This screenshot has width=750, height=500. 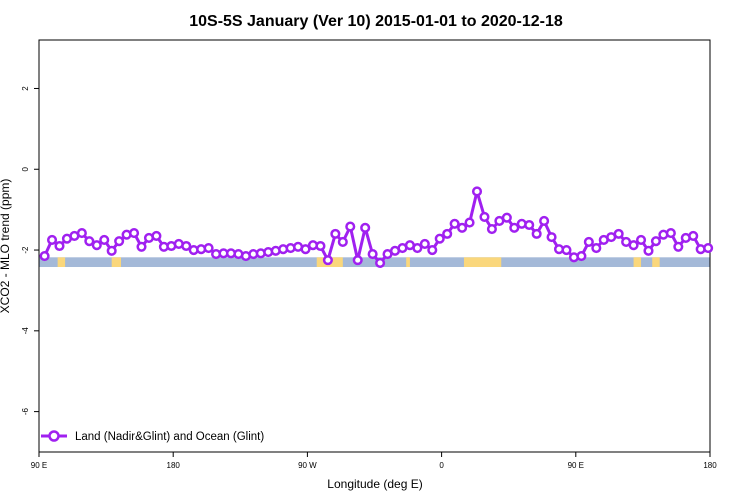 What do you see at coordinates (374, 262) in the screenshot?
I see `ocean-band` at bounding box center [374, 262].